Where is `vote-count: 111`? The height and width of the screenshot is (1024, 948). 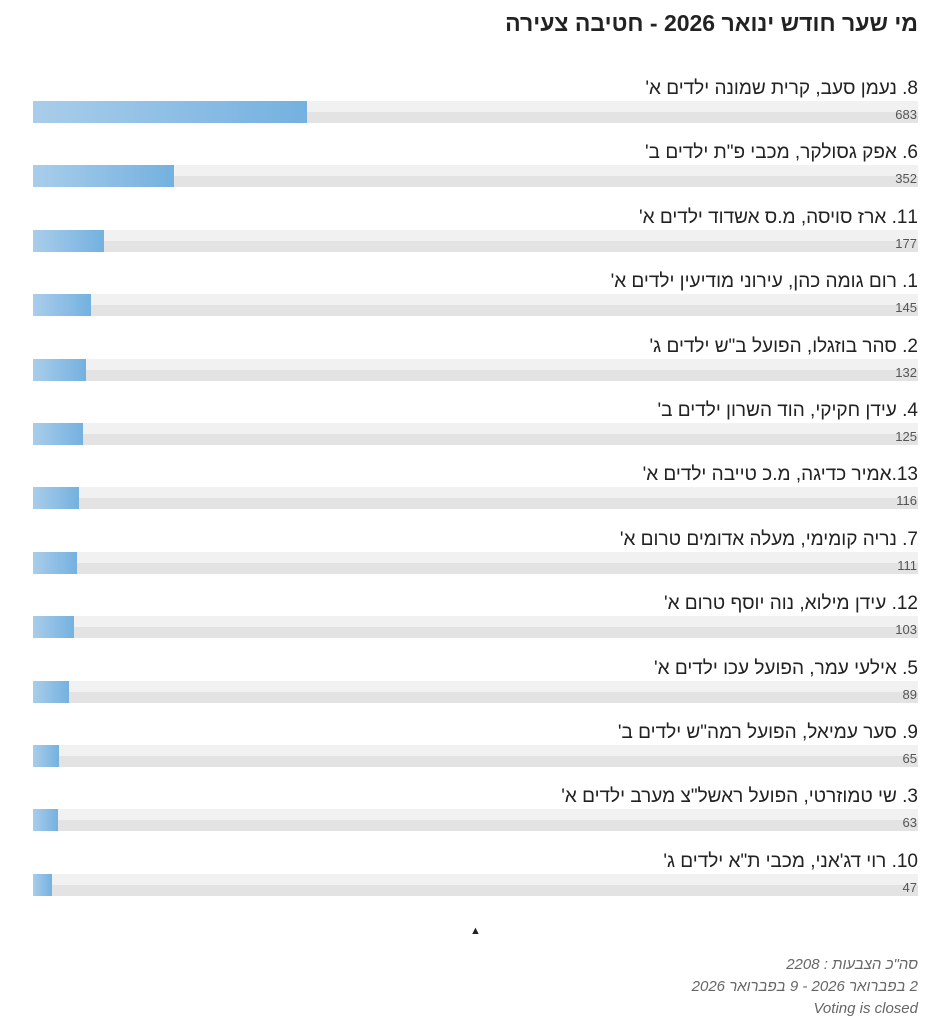
vote-count: 111 is located at coordinates (907, 565).